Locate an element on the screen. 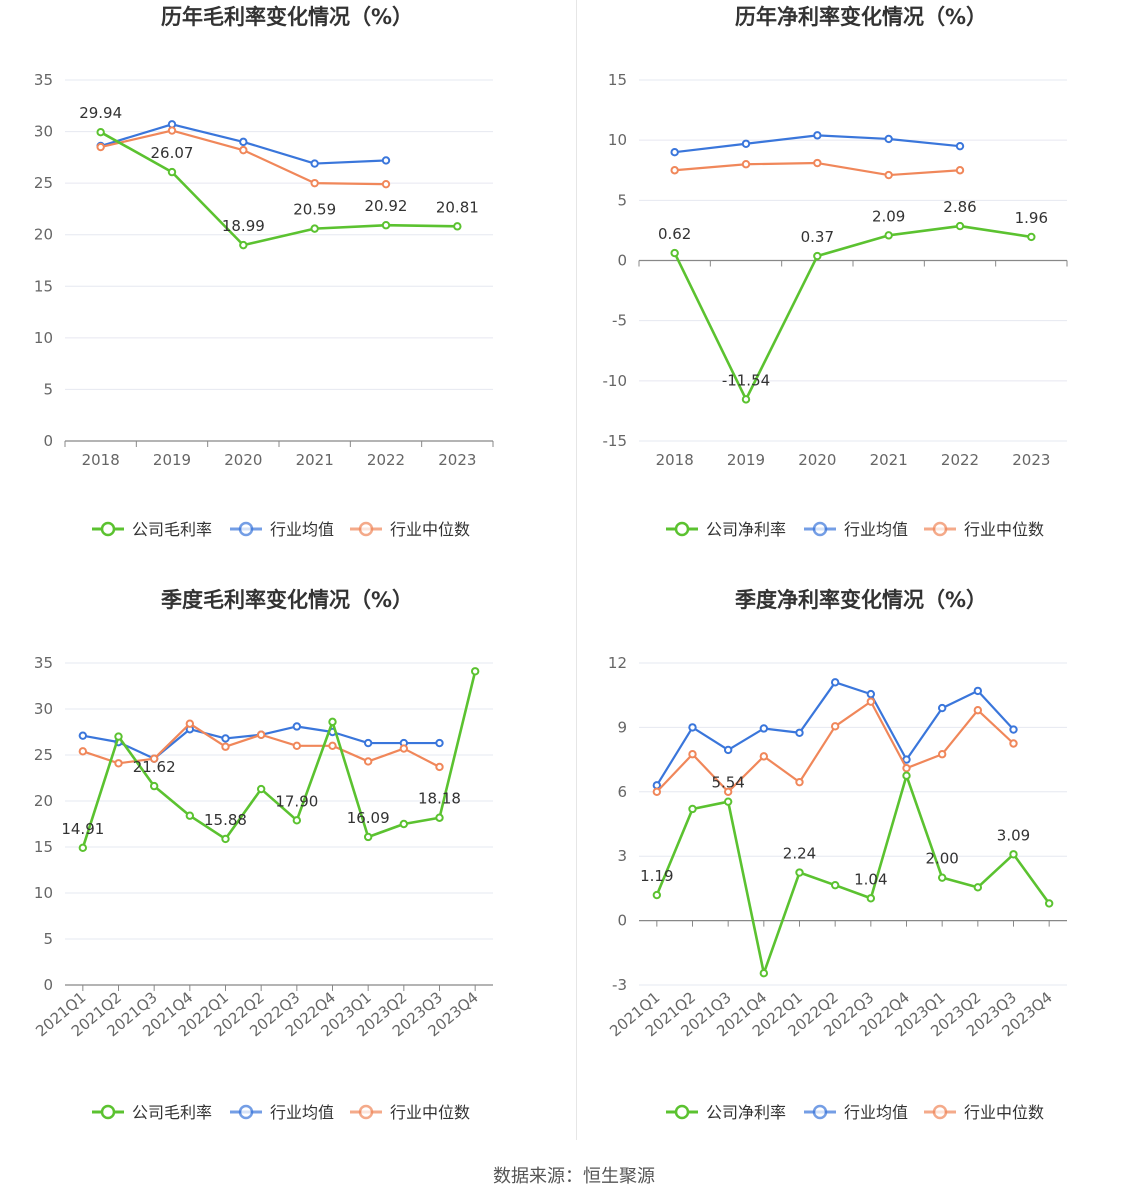 The height and width of the screenshot is (1202, 1148). x-tick-label: 2018 is located at coordinates (101, 460).